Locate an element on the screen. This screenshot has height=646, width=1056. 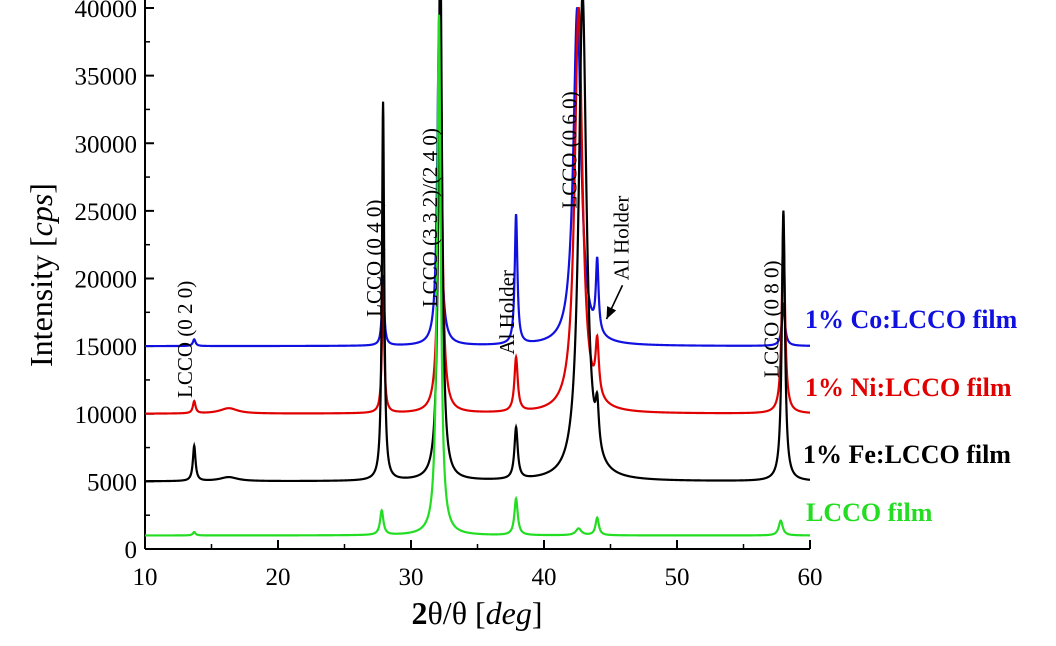
x-axis-label-italic: deg is located at coordinates (509, 613).